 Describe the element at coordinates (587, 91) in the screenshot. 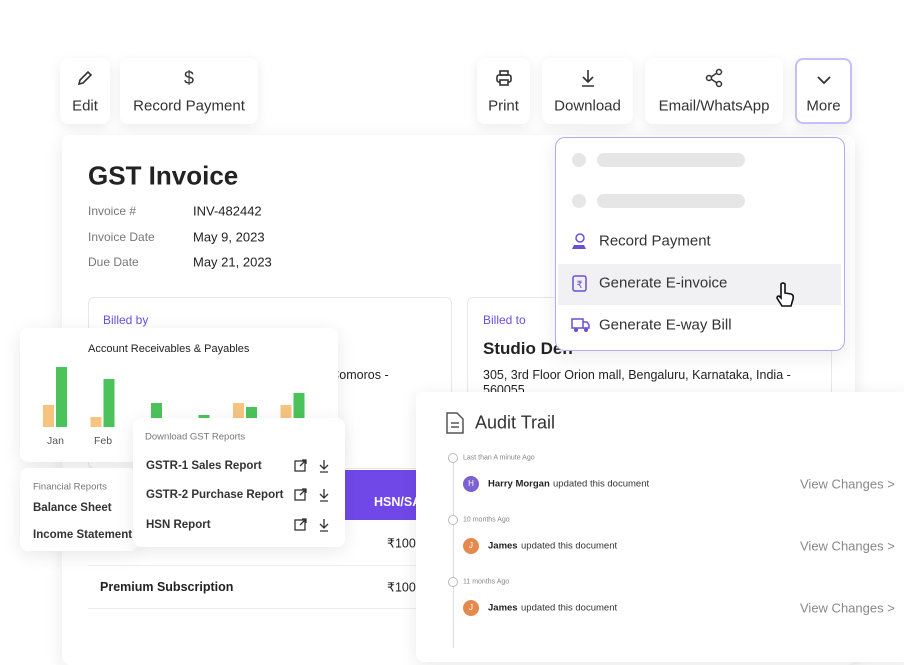

I see `download-button: Download` at that location.